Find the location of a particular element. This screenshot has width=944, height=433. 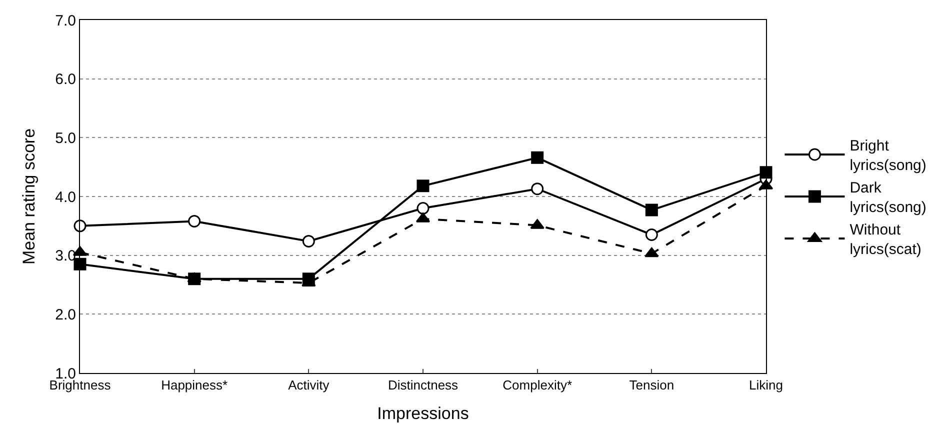

legend-label: Bright lyrics(song) is located at coordinates (888, 156).